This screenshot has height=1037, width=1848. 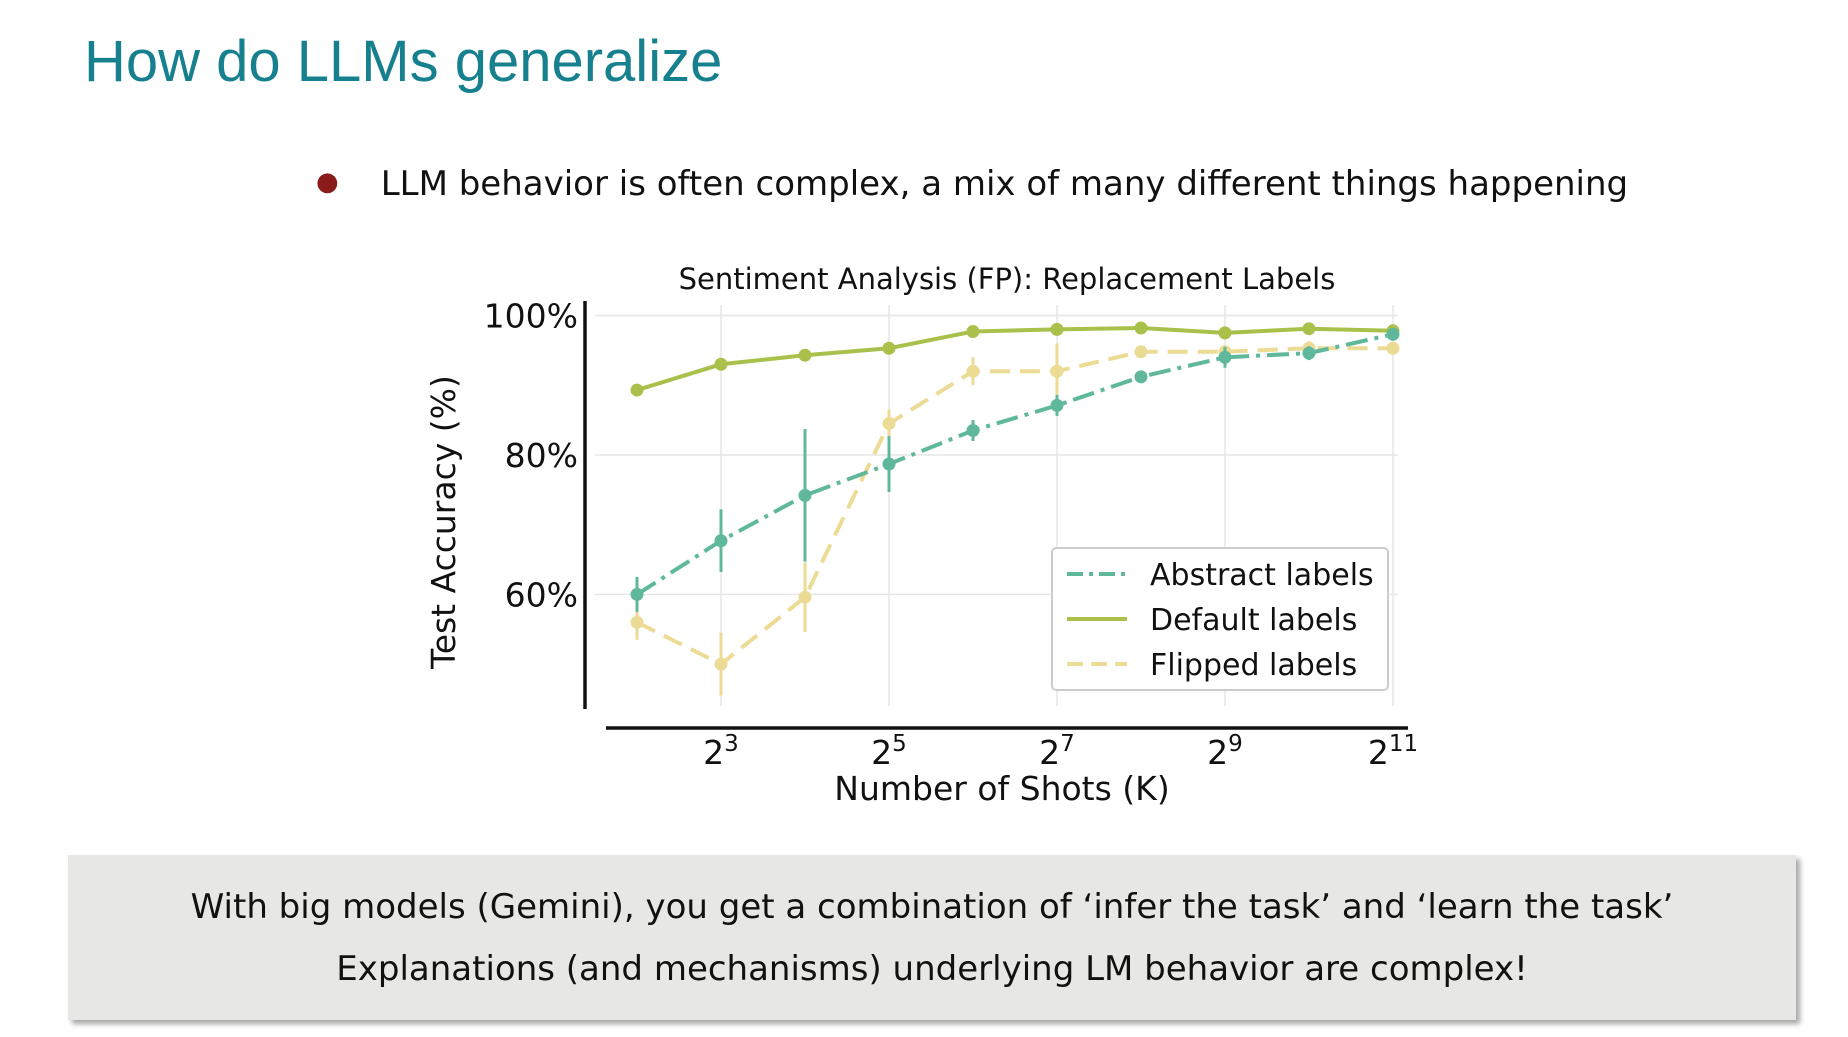 I want to click on x-tick-label: 211, so click(x=1393, y=751).